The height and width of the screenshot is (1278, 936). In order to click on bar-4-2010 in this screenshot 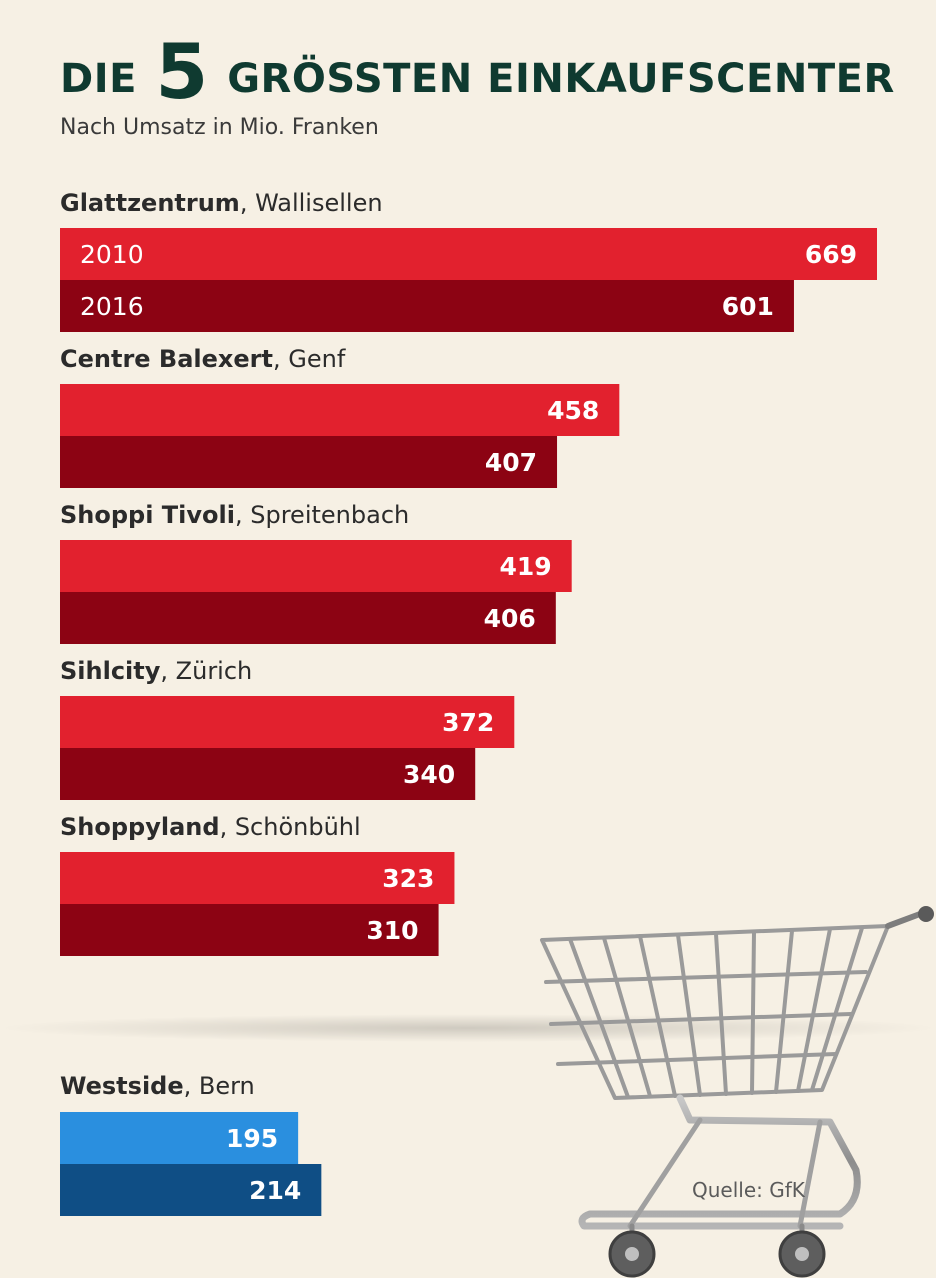, I will do `click(257, 878)`.